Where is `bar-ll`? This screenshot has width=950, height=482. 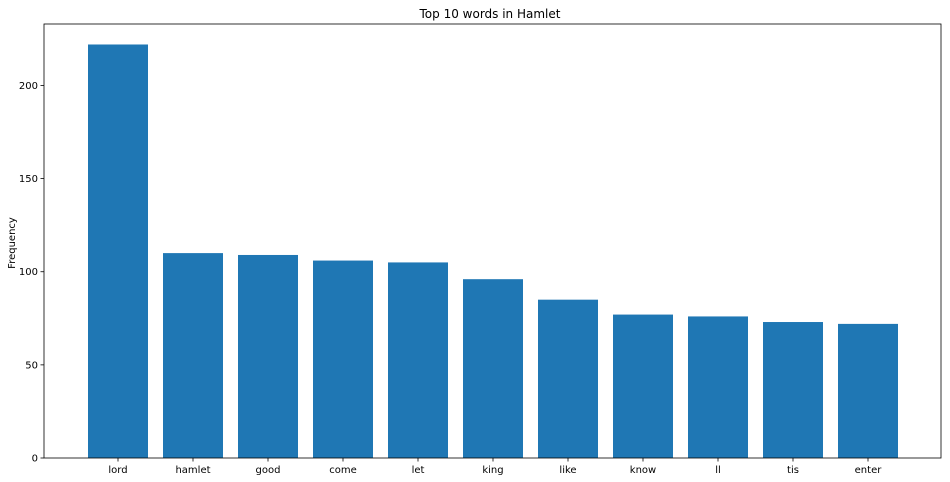 bar-ll is located at coordinates (718, 387).